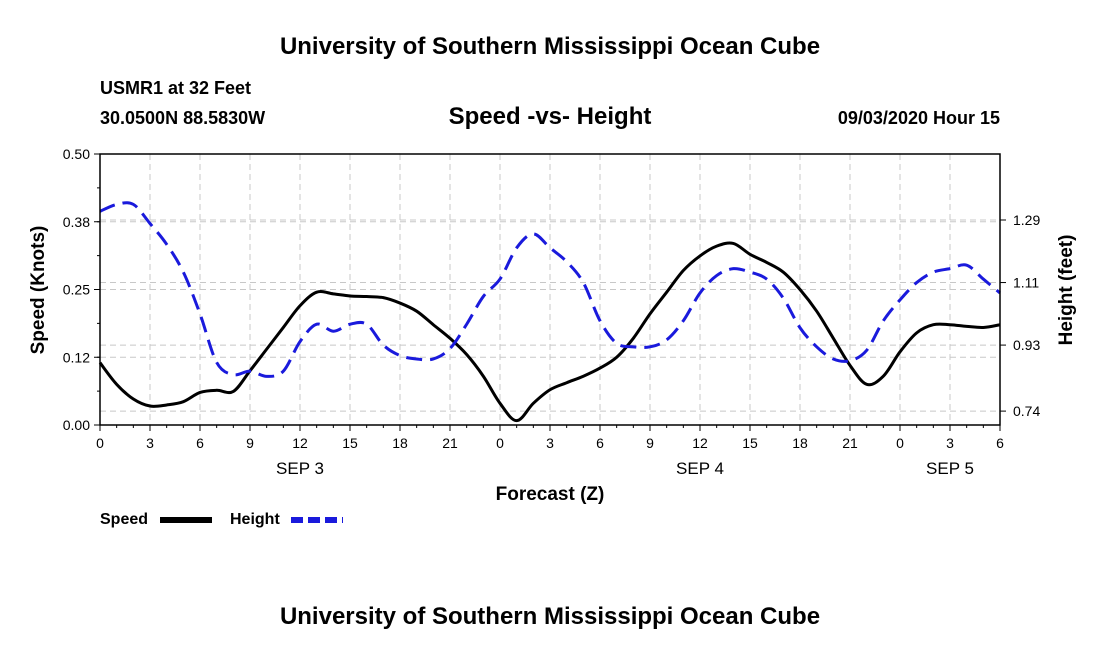  I want to click on datetime-label: 09/03/2020 Hour 15, so click(919, 118).